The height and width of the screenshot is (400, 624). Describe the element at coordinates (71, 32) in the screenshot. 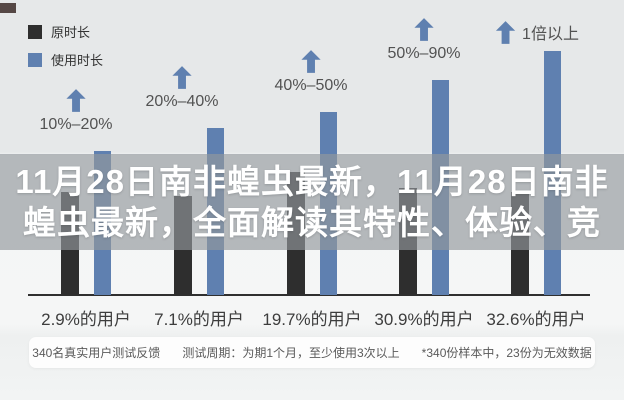

I see `legend-label: 原时长` at that location.